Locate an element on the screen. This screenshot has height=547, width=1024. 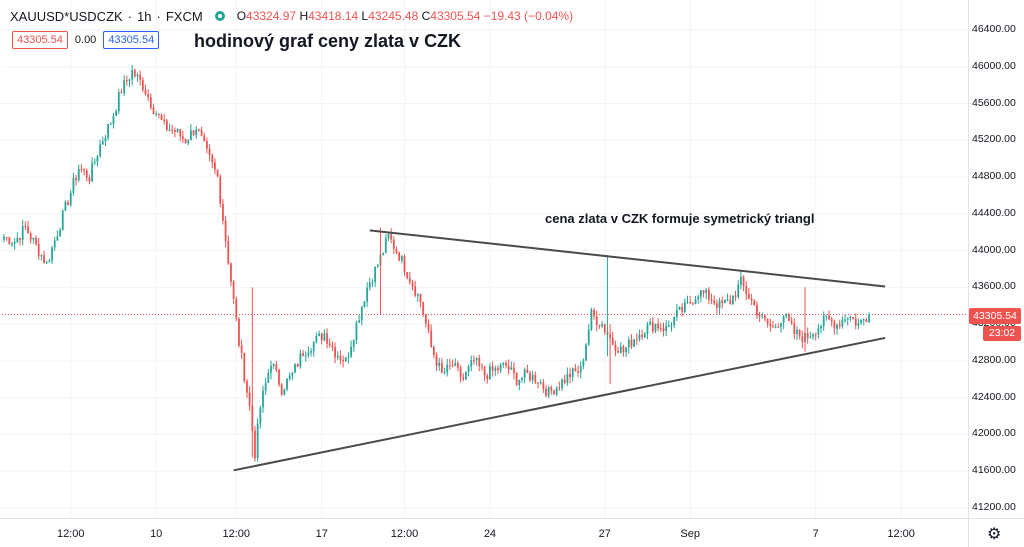
buy-price-button: 43305.54 is located at coordinates (131, 40).